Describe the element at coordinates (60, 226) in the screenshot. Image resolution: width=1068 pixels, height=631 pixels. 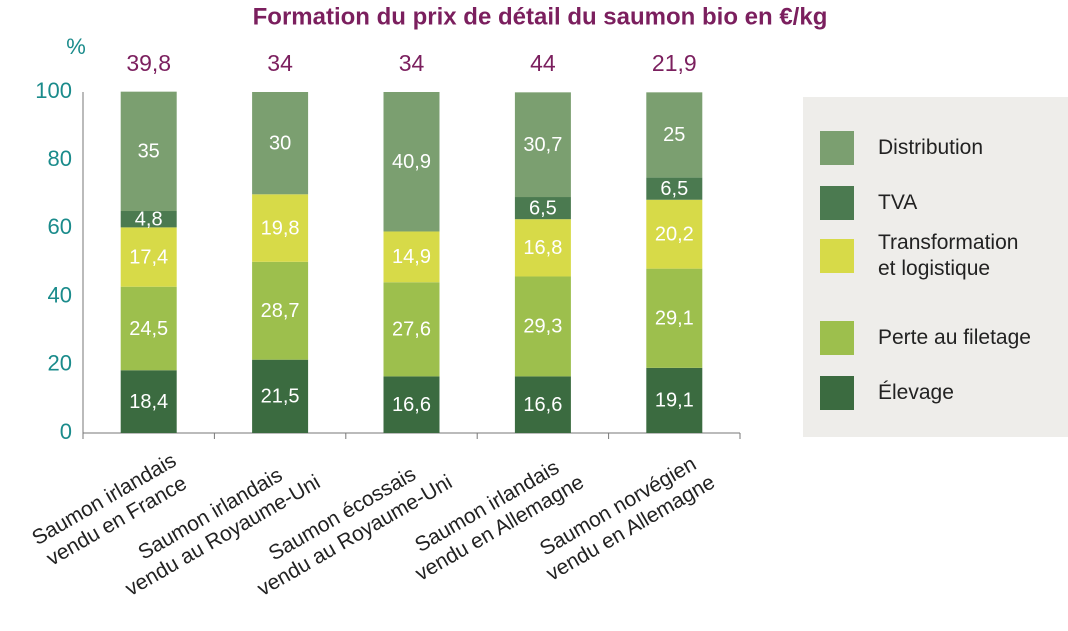
I see `y-tick-label: 60` at that location.